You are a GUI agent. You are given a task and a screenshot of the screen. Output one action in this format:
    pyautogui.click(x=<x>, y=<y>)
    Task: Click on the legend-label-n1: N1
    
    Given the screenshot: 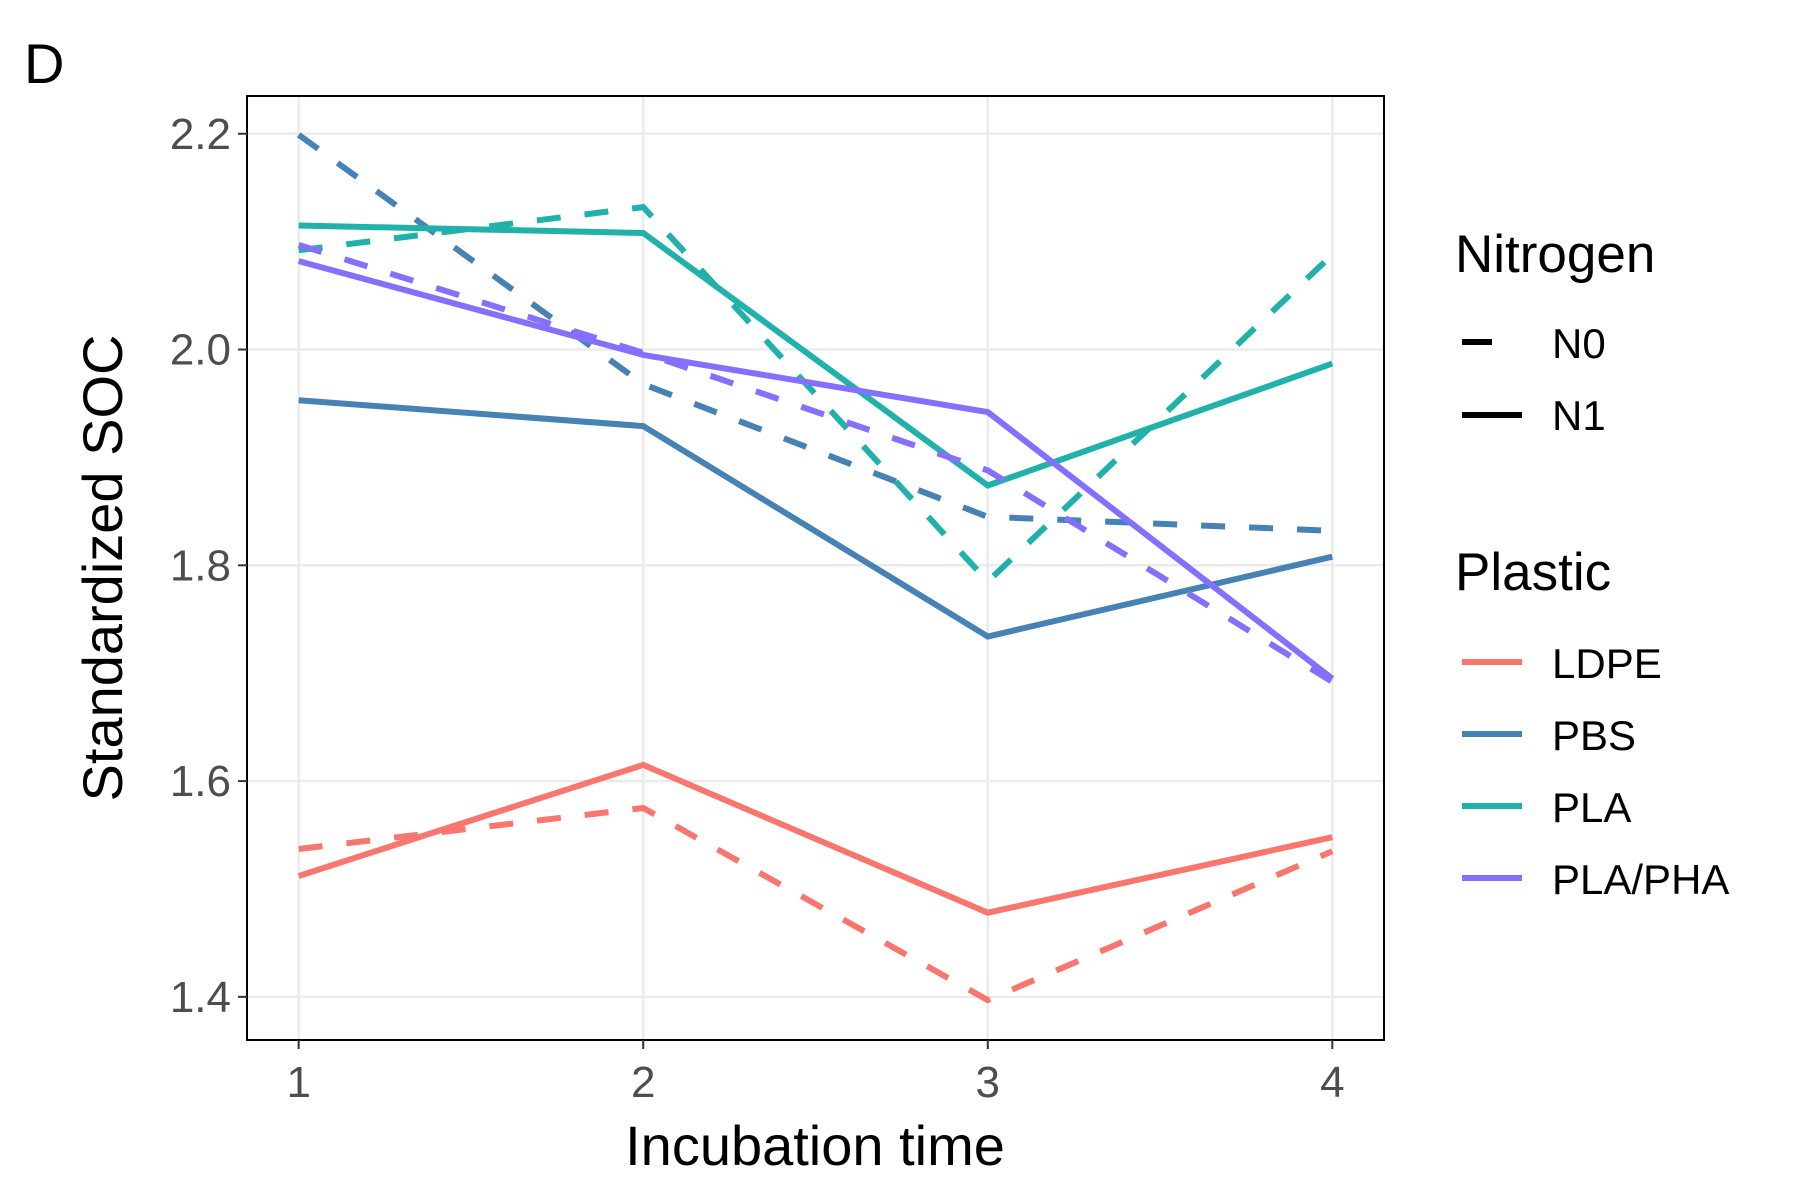 What is the action you would take?
    pyautogui.click(x=1579, y=415)
    